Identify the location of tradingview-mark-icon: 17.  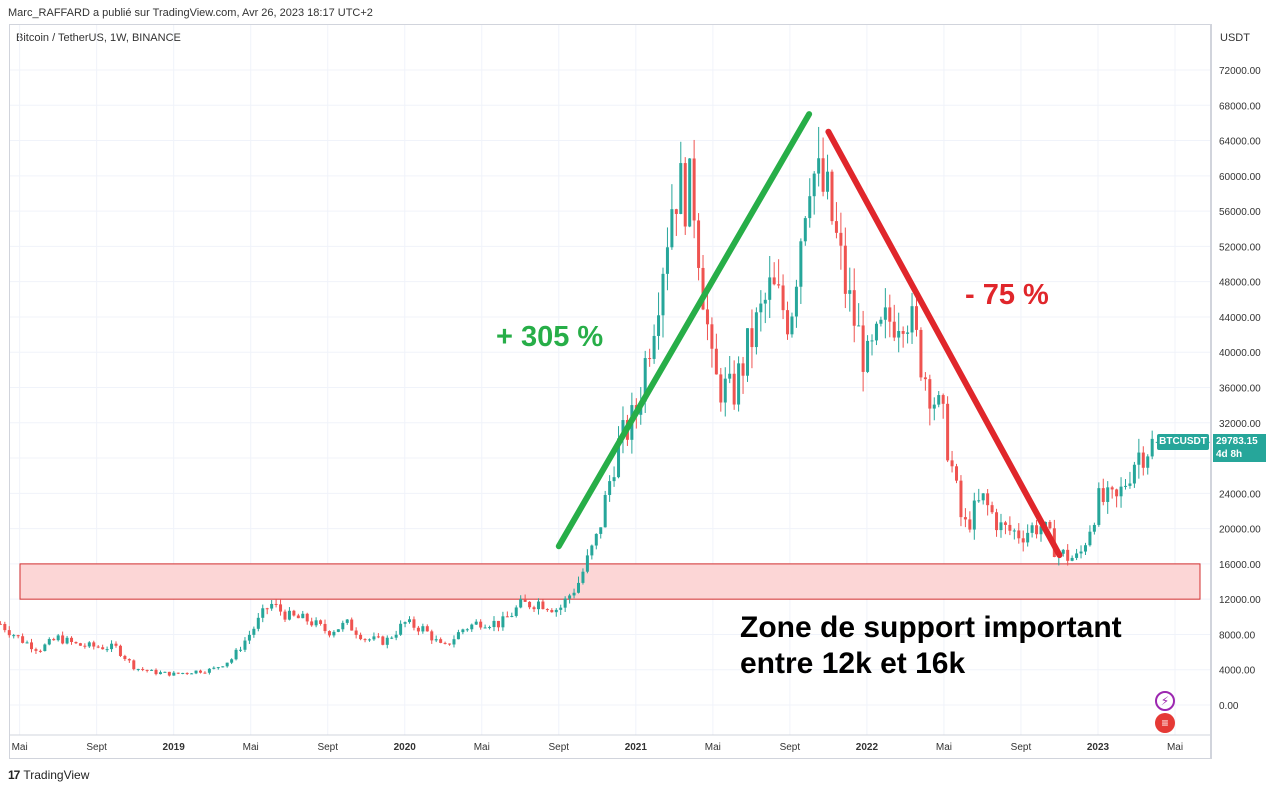
(14, 775).